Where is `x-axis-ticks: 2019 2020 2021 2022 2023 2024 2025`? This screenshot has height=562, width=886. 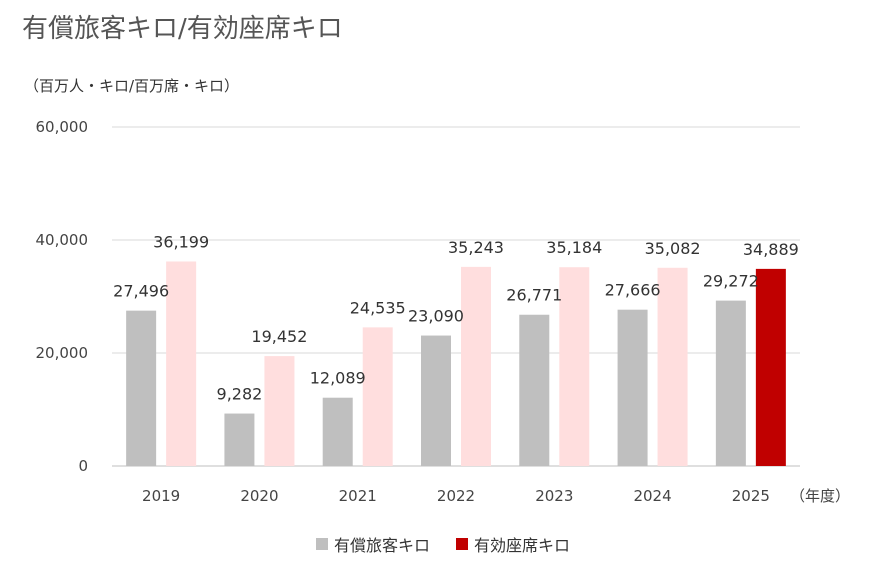 x-axis-ticks: 2019 2020 2021 2022 2023 2024 2025 is located at coordinates (456, 496).